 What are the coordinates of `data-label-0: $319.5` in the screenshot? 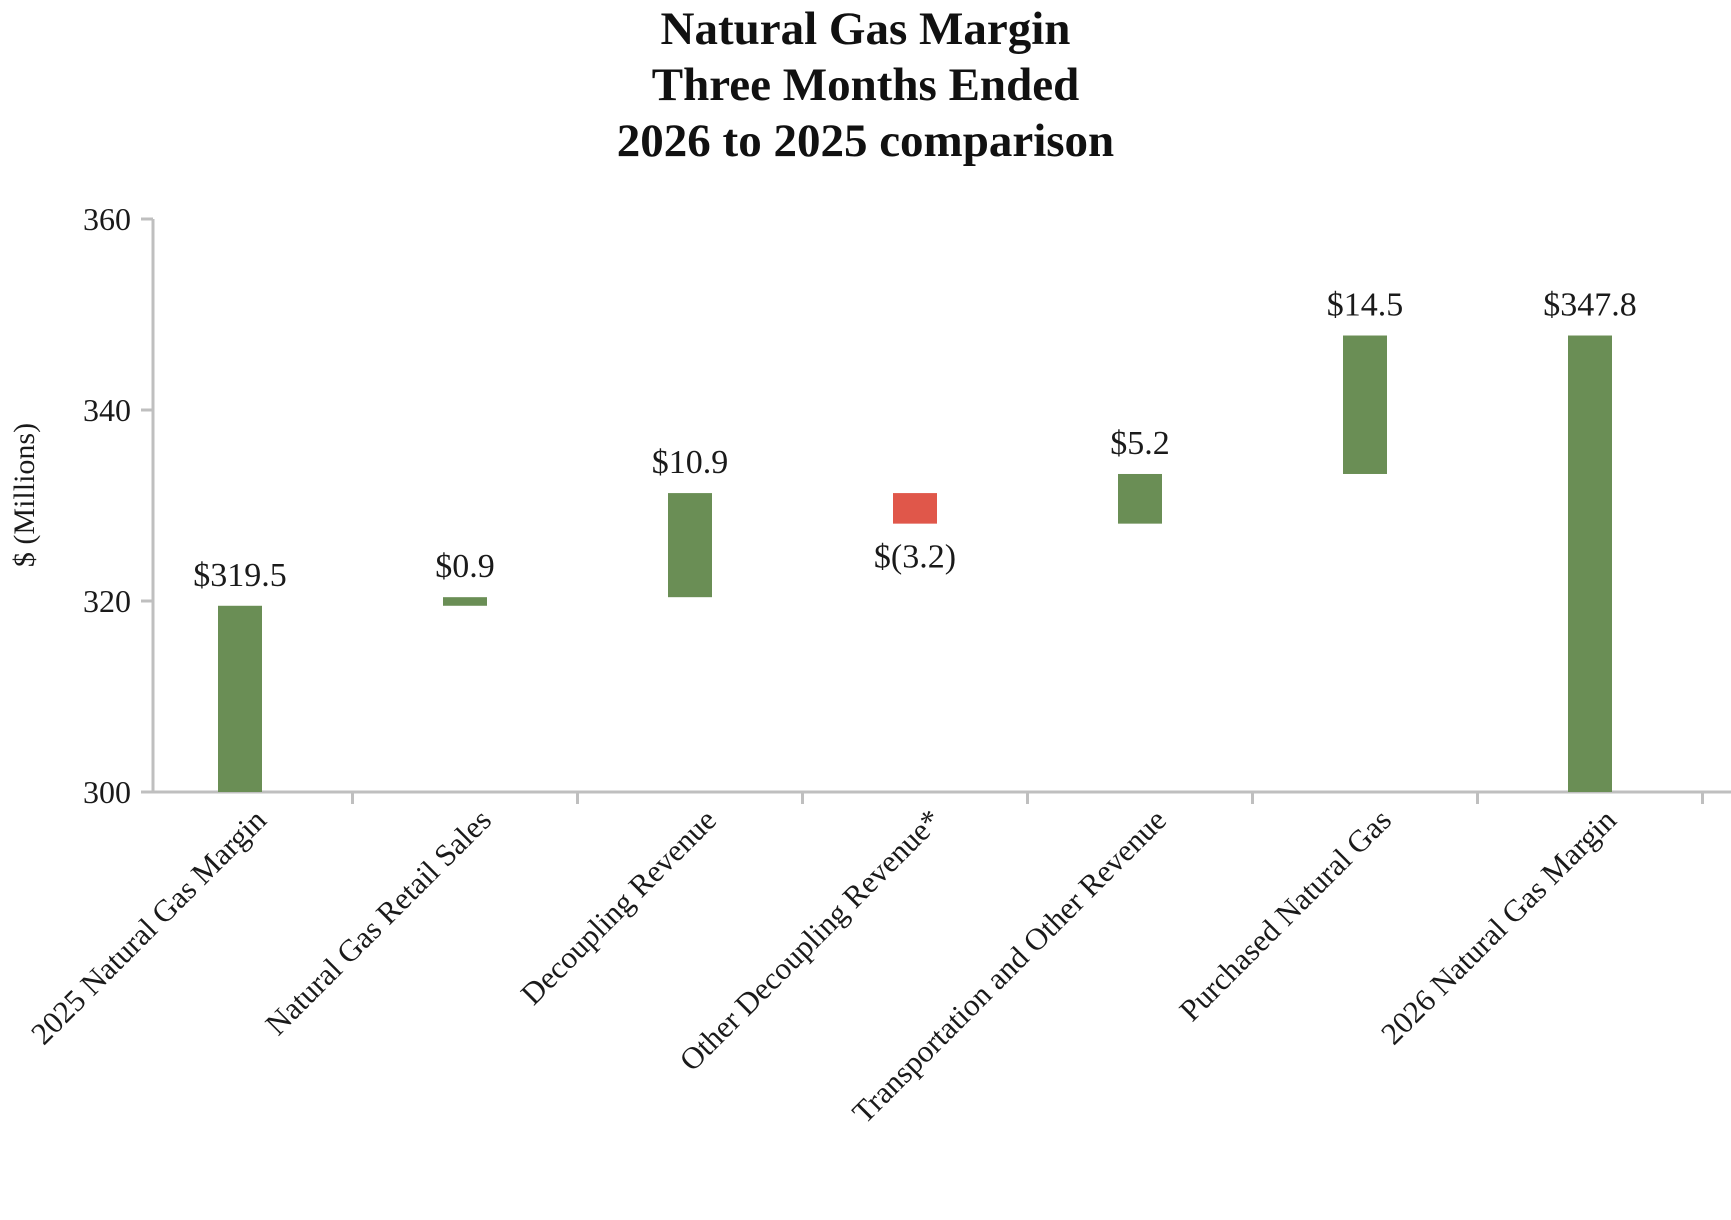 It's located at (240, 575).